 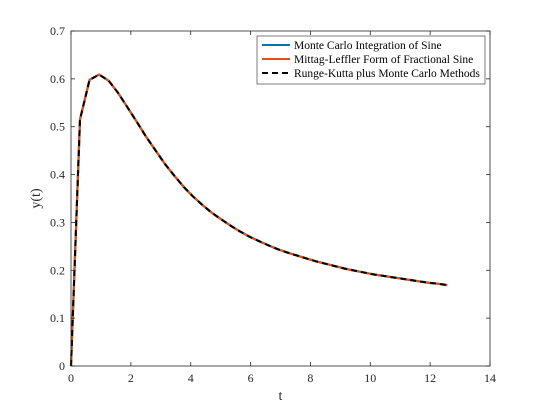 What do you see at coordinates (71, 378) in the screenshot?
I see `x-tick-label: 0` at bounding box center [71, 378].